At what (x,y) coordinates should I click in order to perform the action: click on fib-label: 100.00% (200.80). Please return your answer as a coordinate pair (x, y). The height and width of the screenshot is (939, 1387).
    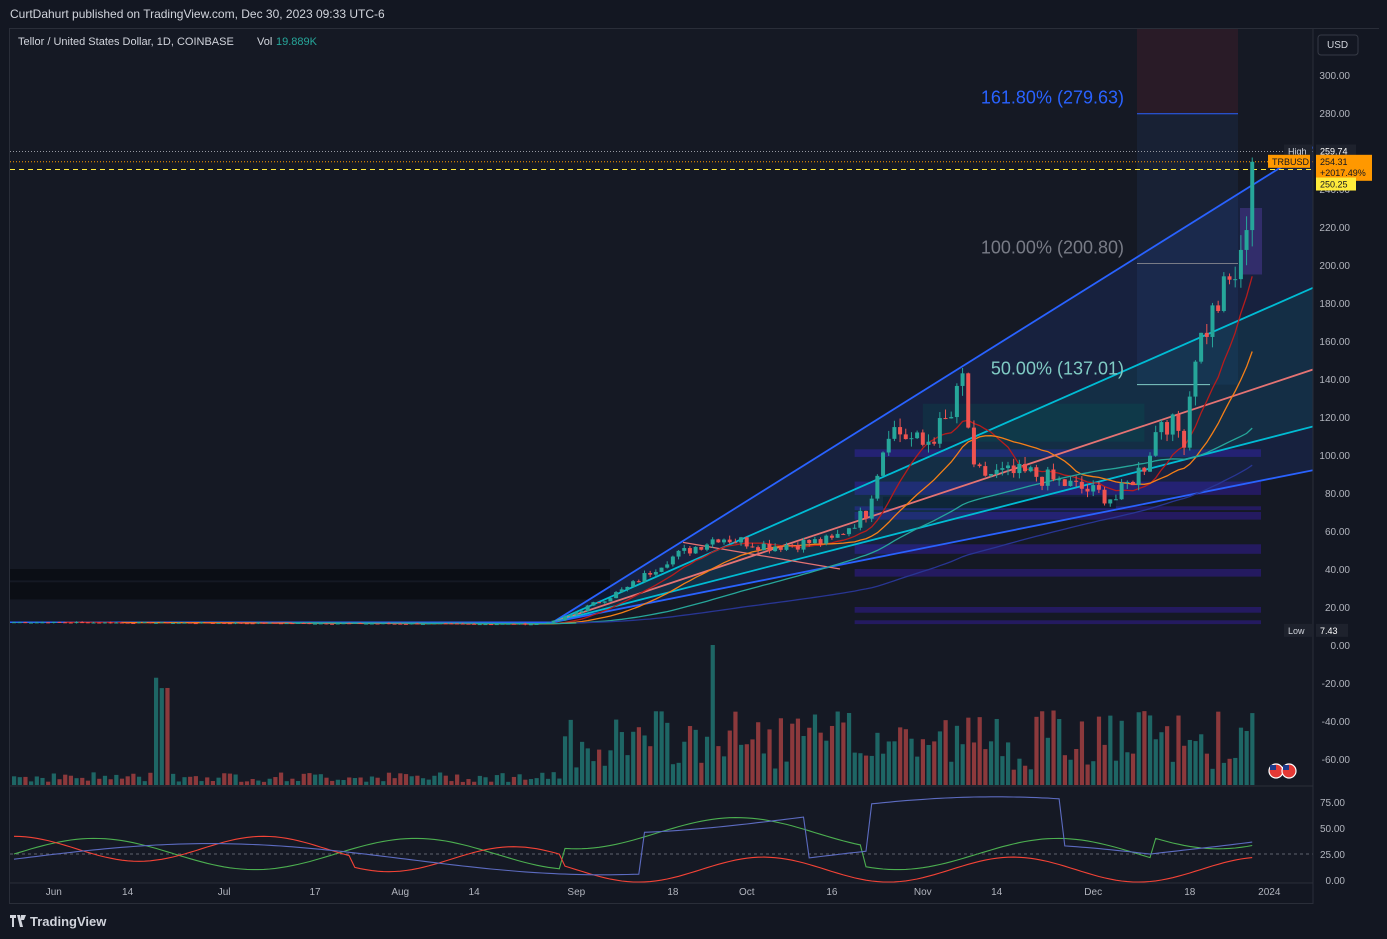
    Looking at the image, I should click on (1052, 247).